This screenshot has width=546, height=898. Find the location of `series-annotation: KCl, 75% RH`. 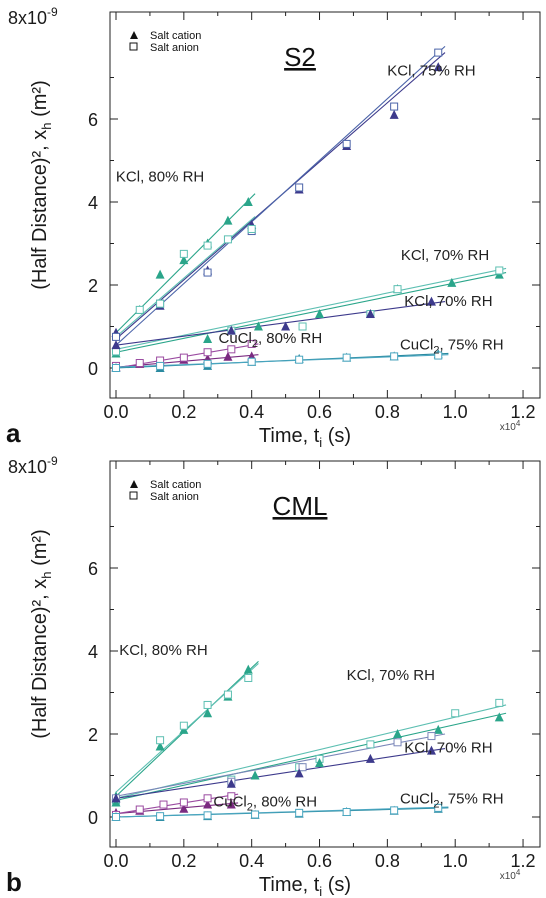

series-annotation: KCl, 75% RH is located at coordinates (431, 70).